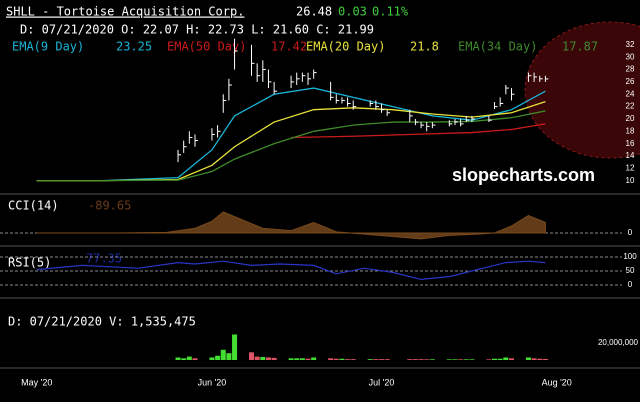 The height and width of the screenshot is (402, 640). I want to click on cci-title: CCI(14), so click(33, 206).